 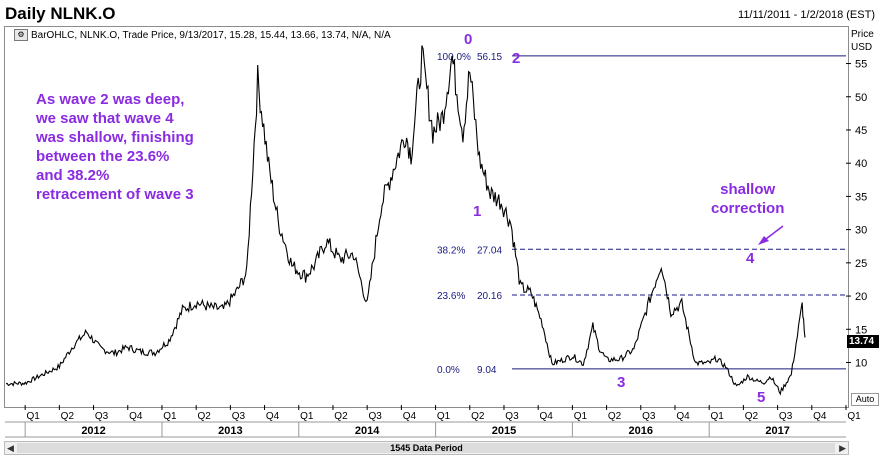 What do you see at coordinates (489, 57) in the screenshot?
I see `fib-value-label: 56.15` at bounding box center [489, 57].